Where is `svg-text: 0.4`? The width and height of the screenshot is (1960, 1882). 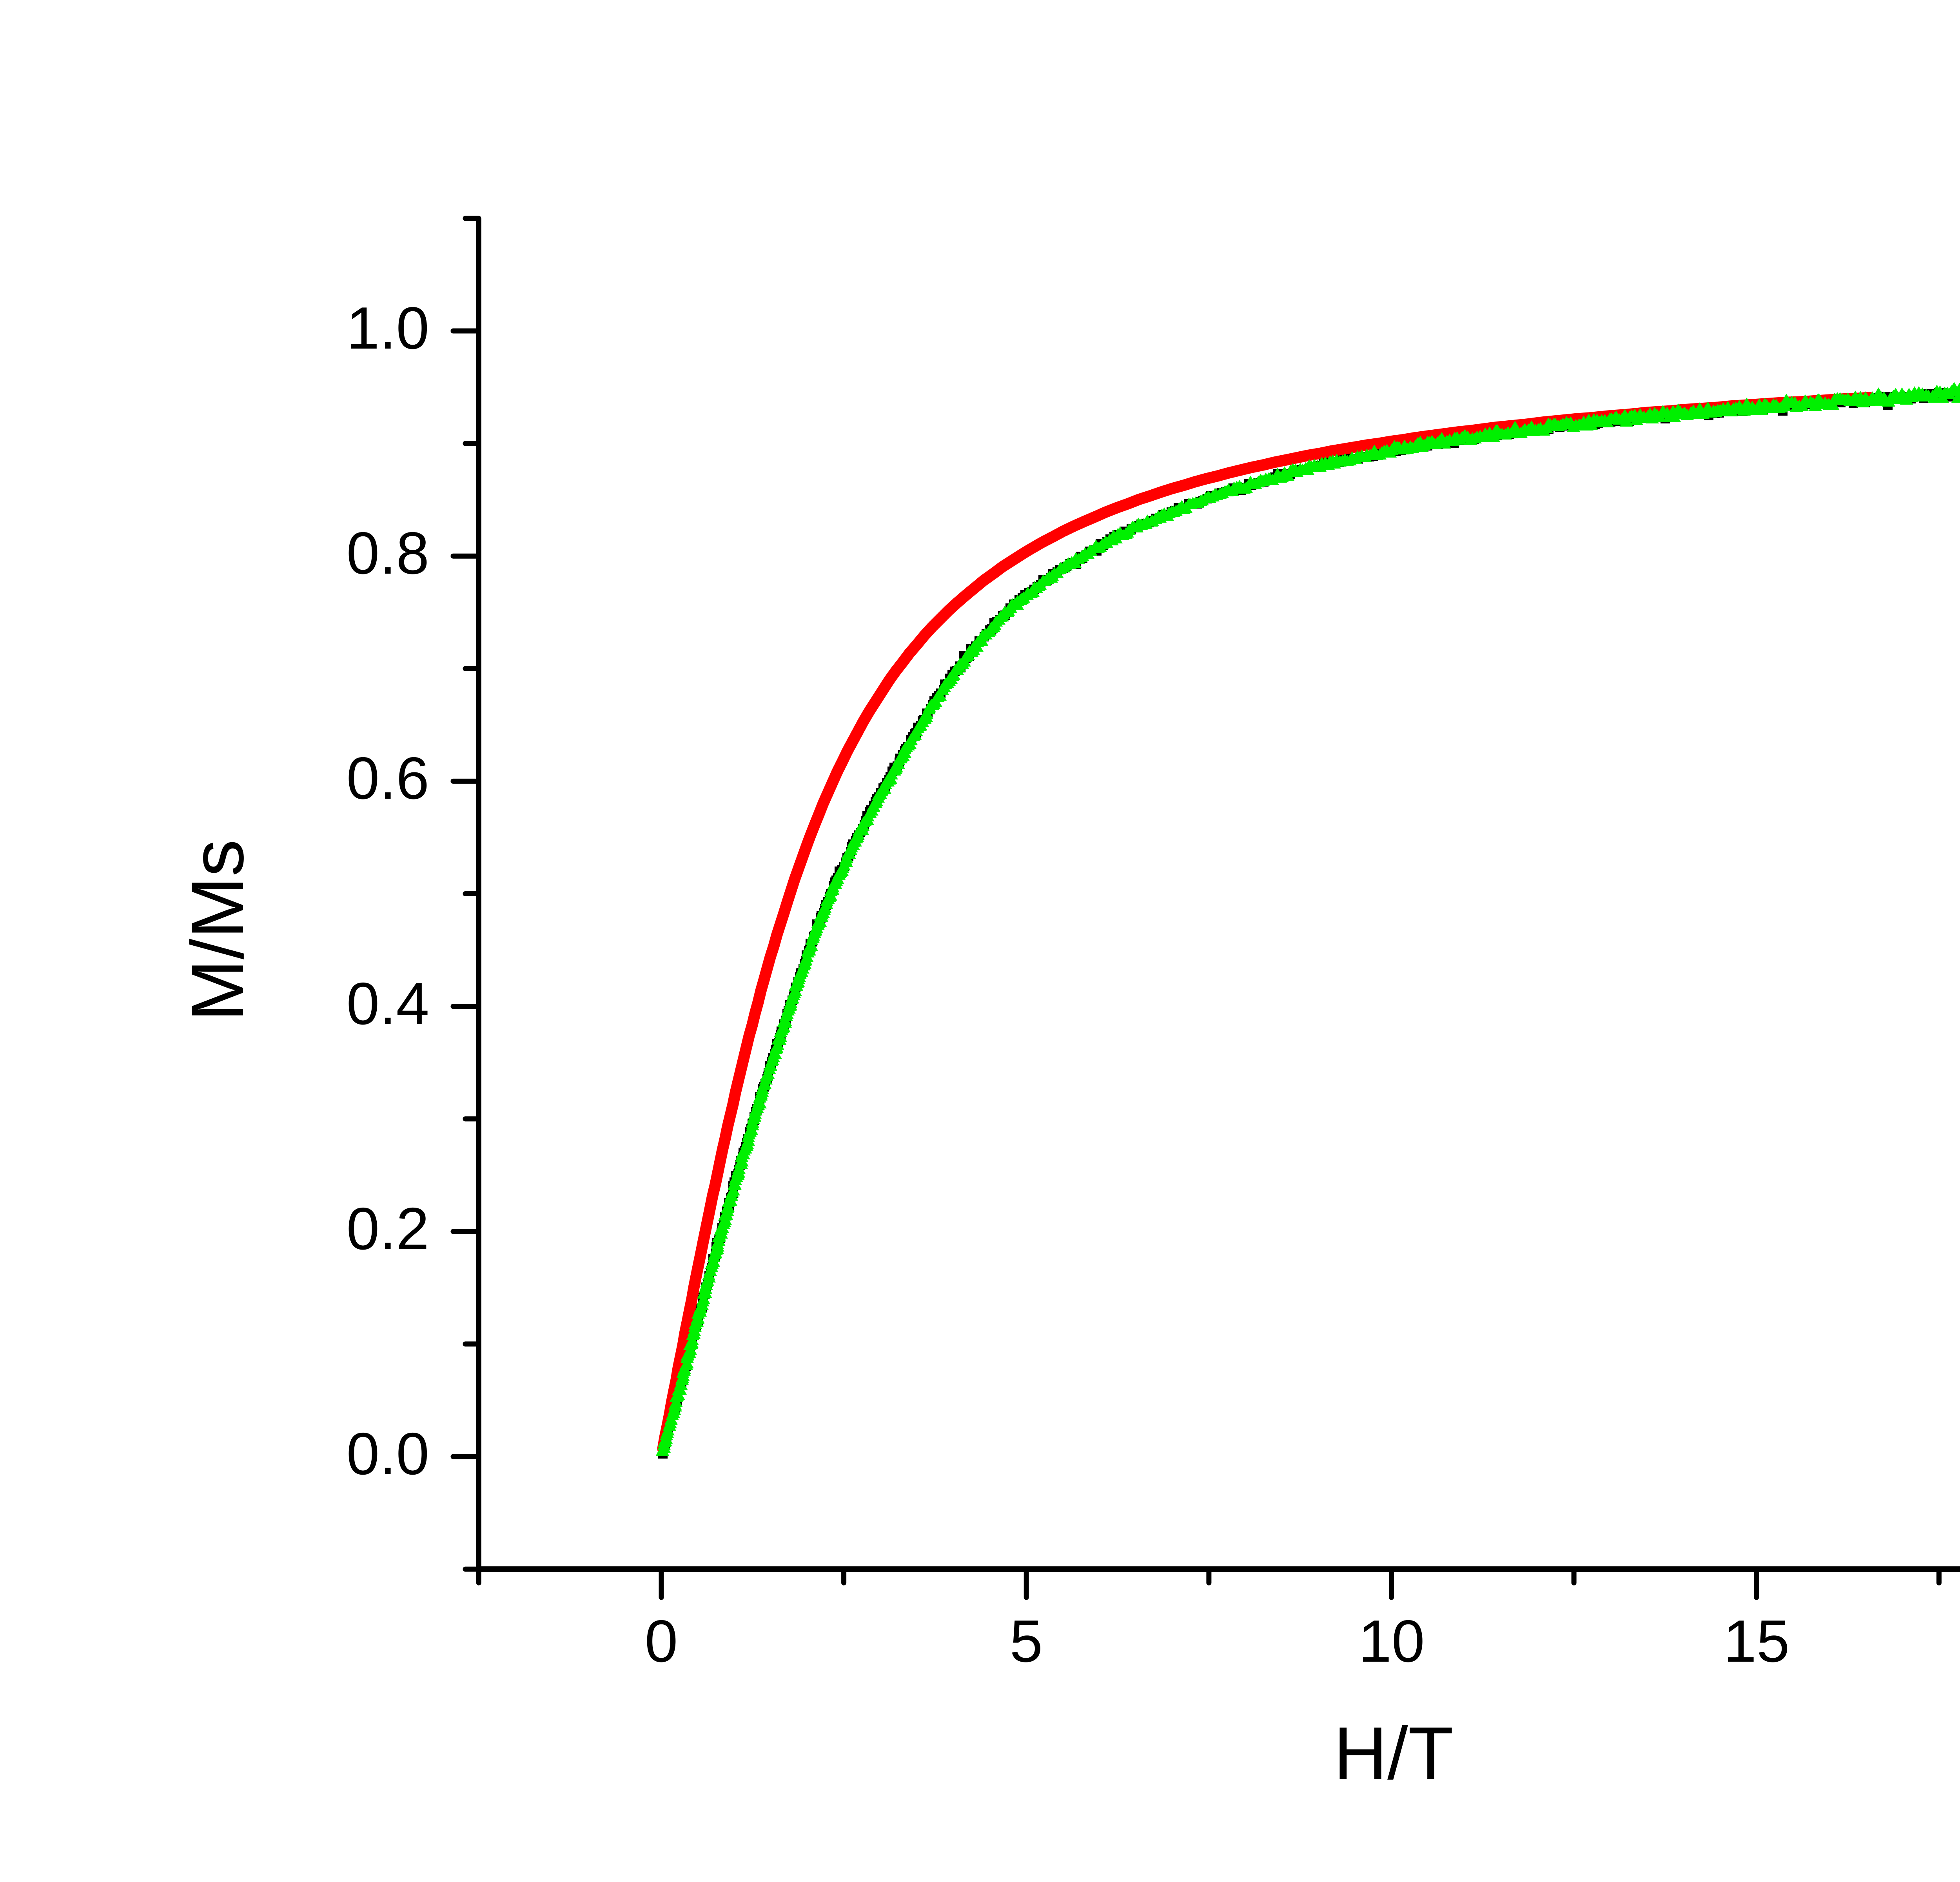
svg-text: 0.4 is located at coordinates (388, 1003).